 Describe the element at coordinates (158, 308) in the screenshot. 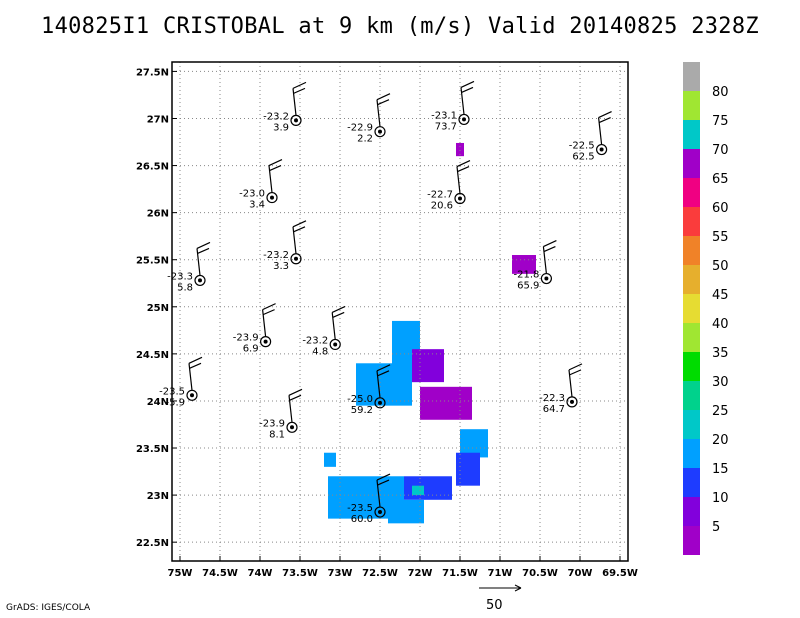

I see `lat-tick-label: 25N` at that location.